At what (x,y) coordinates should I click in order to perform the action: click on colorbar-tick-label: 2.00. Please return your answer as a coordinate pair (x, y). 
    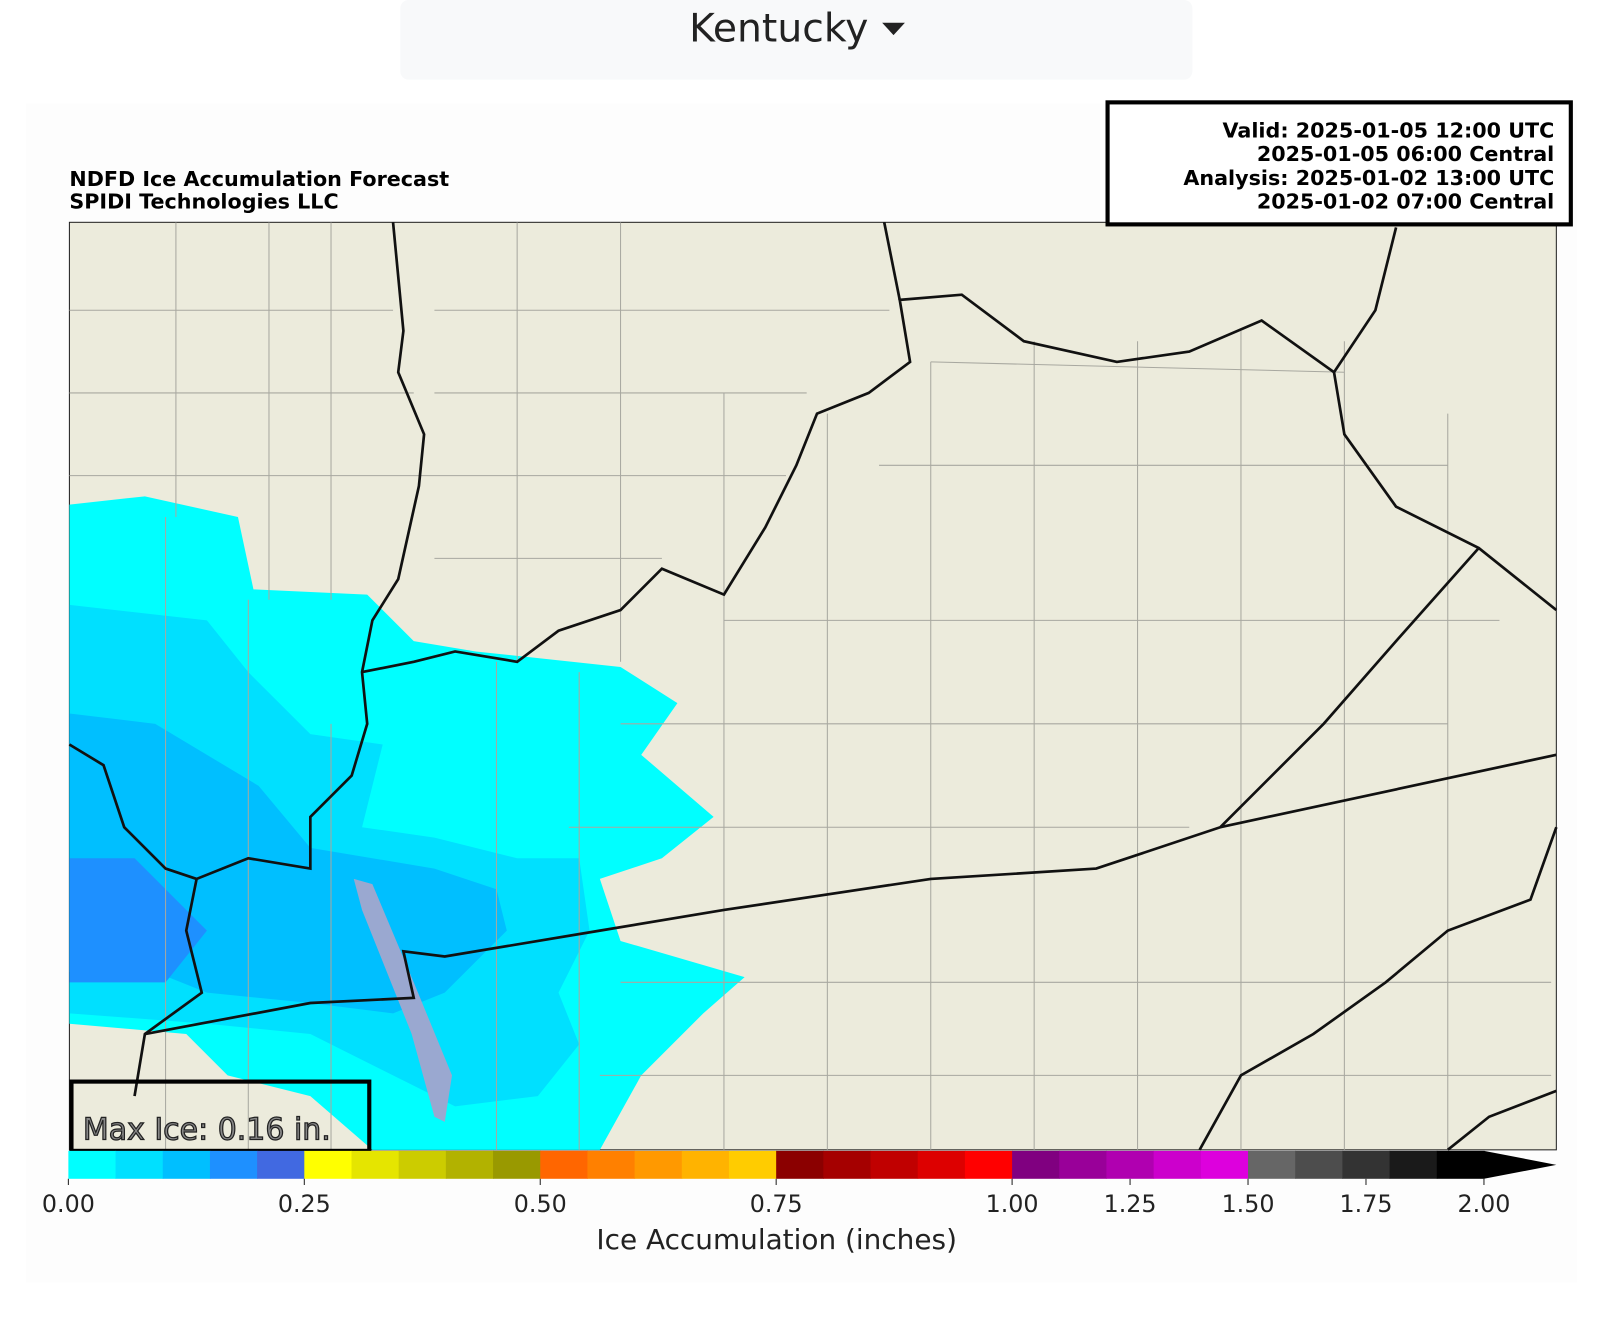
    Looking at the image, I should click on (1483, 1204).